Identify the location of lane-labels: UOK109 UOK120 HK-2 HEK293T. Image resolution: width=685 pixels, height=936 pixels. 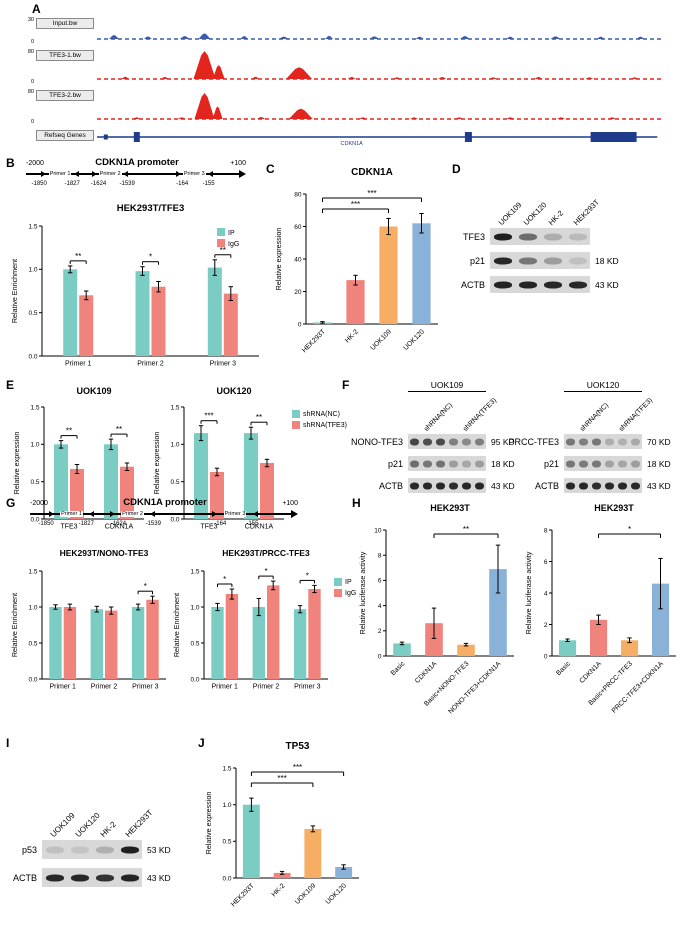
(98, 790).